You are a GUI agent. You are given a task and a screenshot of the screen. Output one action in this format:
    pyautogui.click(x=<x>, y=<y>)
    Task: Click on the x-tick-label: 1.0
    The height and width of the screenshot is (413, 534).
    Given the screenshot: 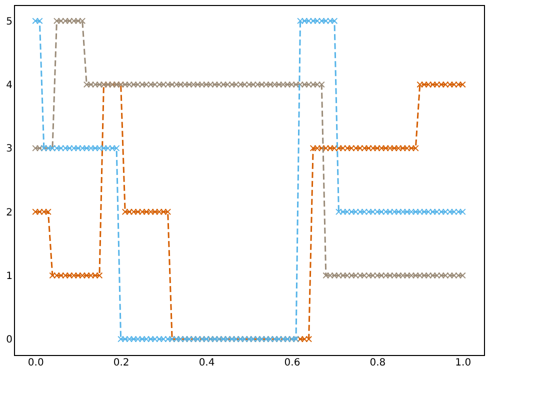 What is the action you would take?
    pyautogui.click(x=463, y=363)
    